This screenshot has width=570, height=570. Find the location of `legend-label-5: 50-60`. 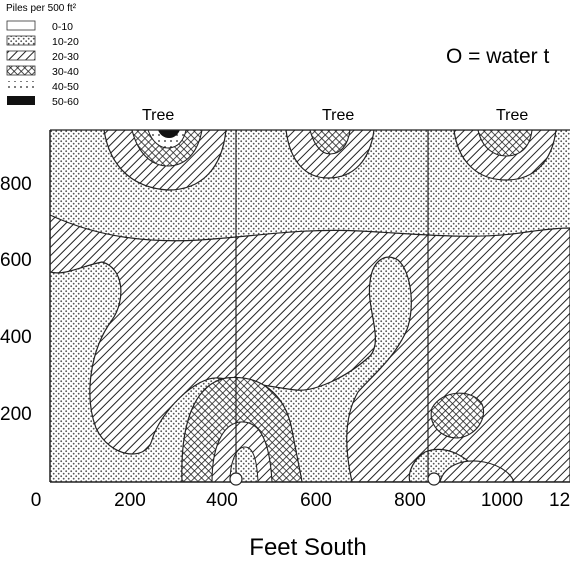

legend-label-5: 50-60 is located at coordinates (65, 102).